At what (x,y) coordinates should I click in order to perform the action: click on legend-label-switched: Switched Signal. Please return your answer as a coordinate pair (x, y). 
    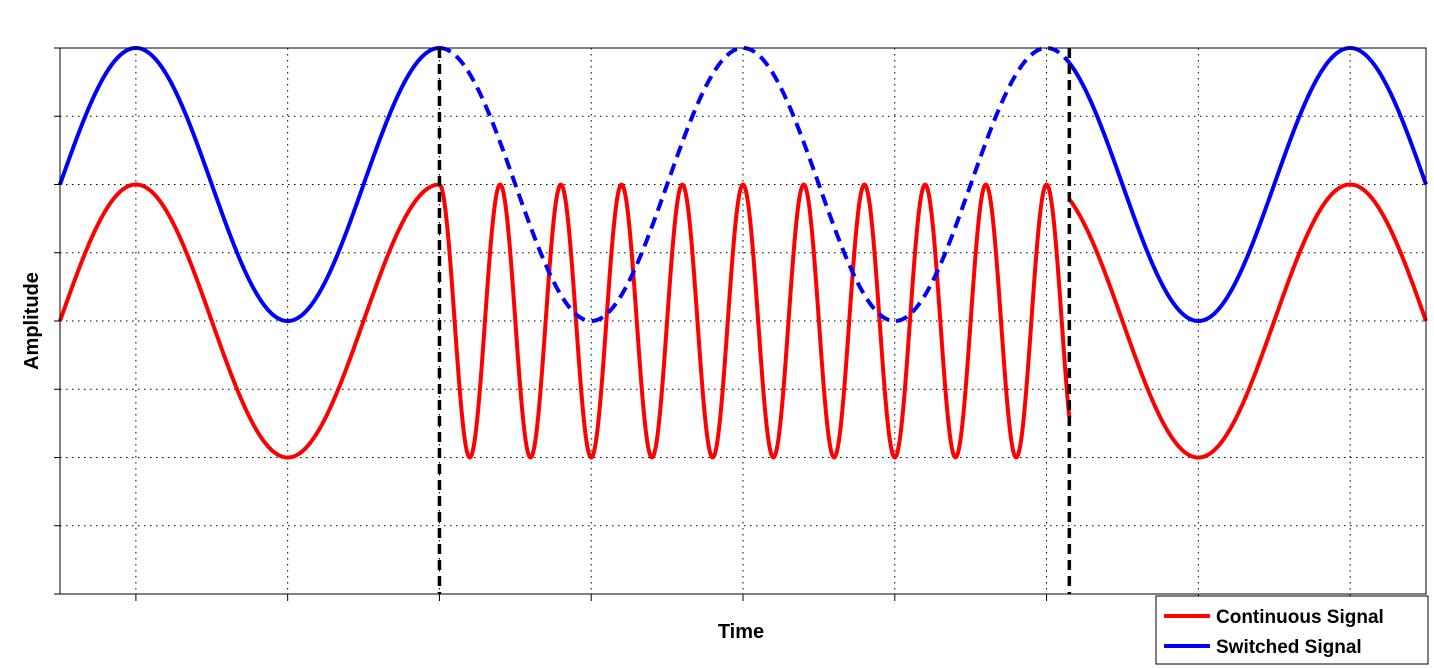
    Looking at the image, I should click on (1289, 647).